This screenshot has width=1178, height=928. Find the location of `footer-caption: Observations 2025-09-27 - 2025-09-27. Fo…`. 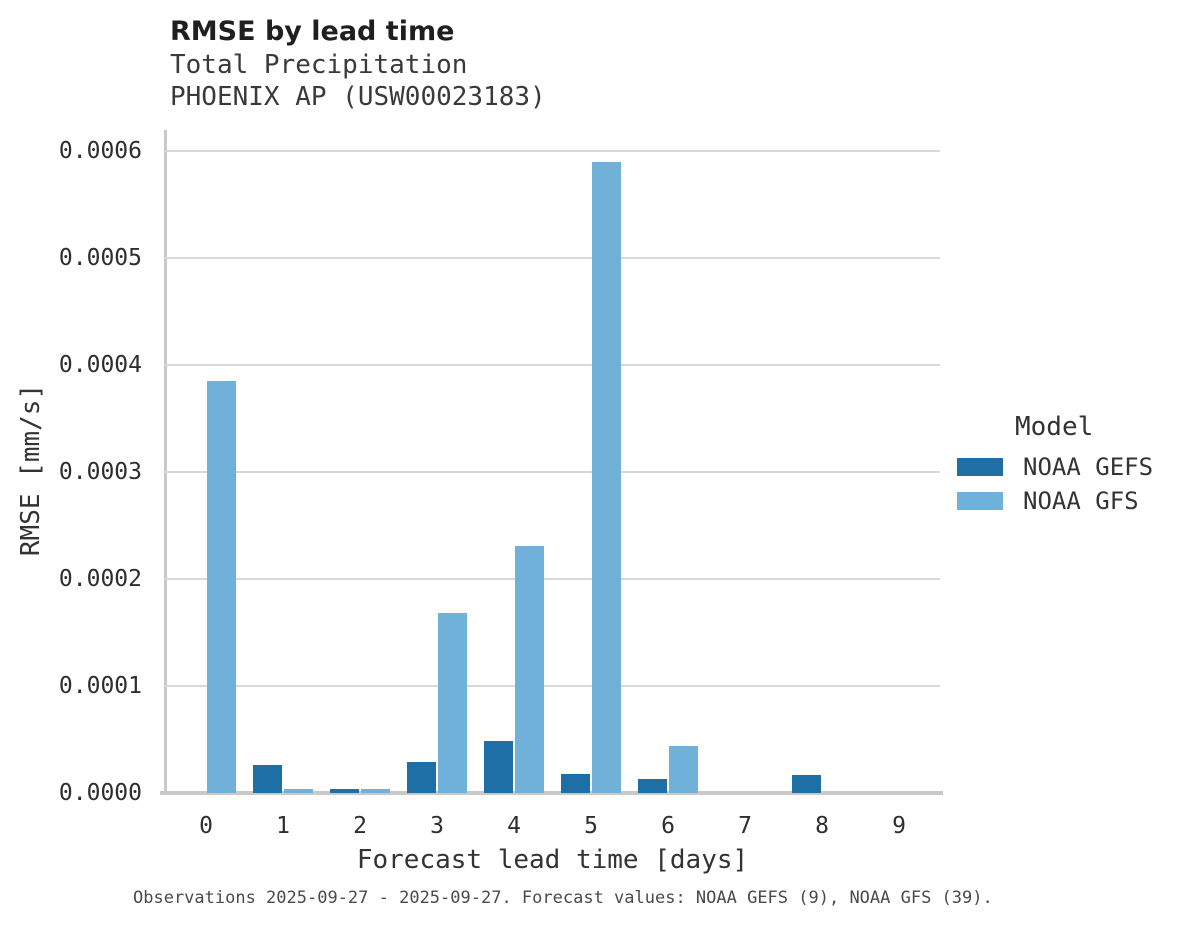

footer-caption: Observations 2025-09-27 - 2025-09-27. Fo… is located at coordinates (563, 898).